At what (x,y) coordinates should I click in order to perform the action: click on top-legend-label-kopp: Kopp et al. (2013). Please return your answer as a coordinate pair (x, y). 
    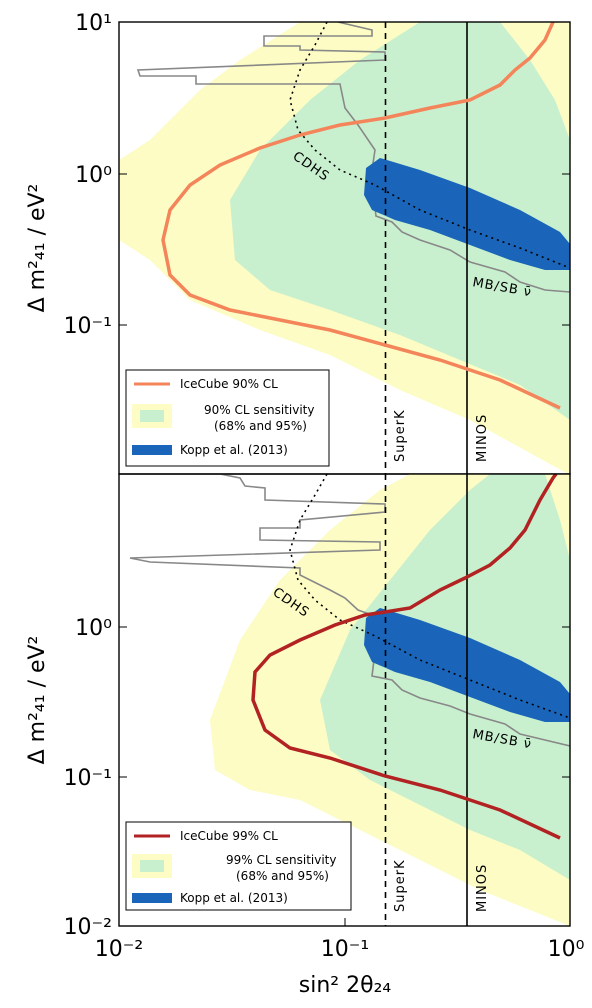
    Looking at the image, I should click on (234, 450).